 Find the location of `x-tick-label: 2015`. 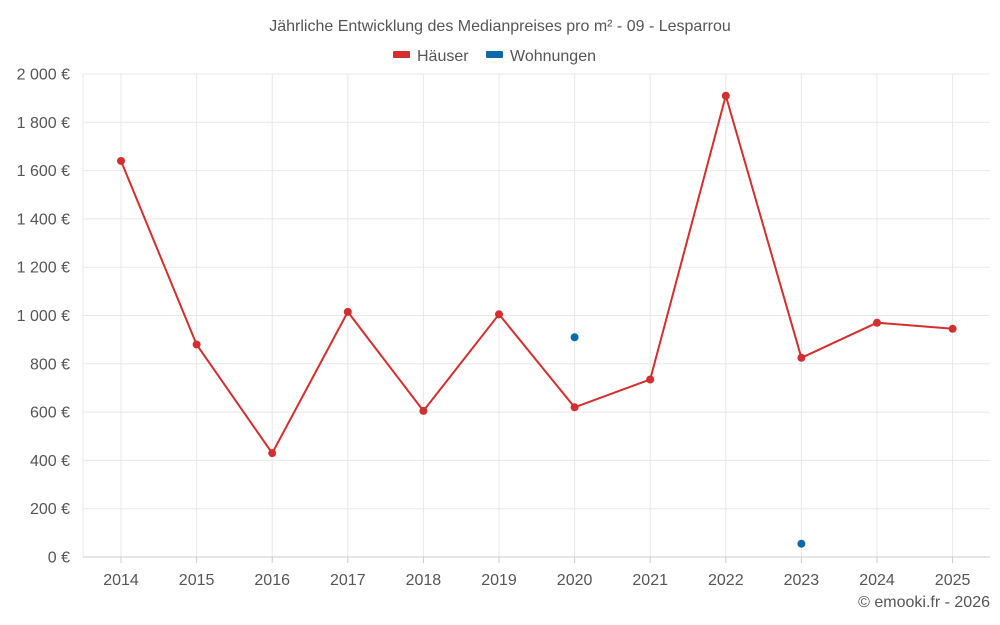

x-tick-label: 2015 is located at coordinates (197, 580).